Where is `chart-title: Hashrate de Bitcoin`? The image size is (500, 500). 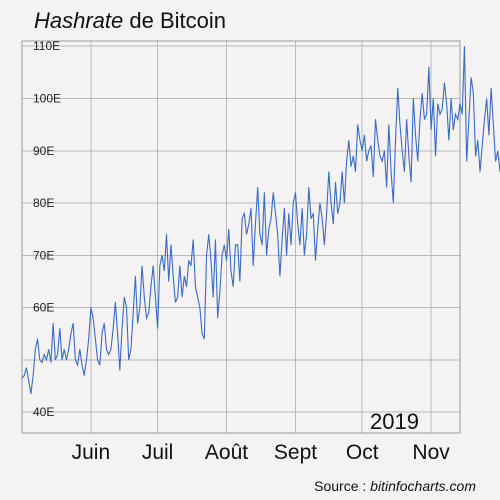 chart-title: Hashrate de Bitcoin is located at coordinates (130, 20).